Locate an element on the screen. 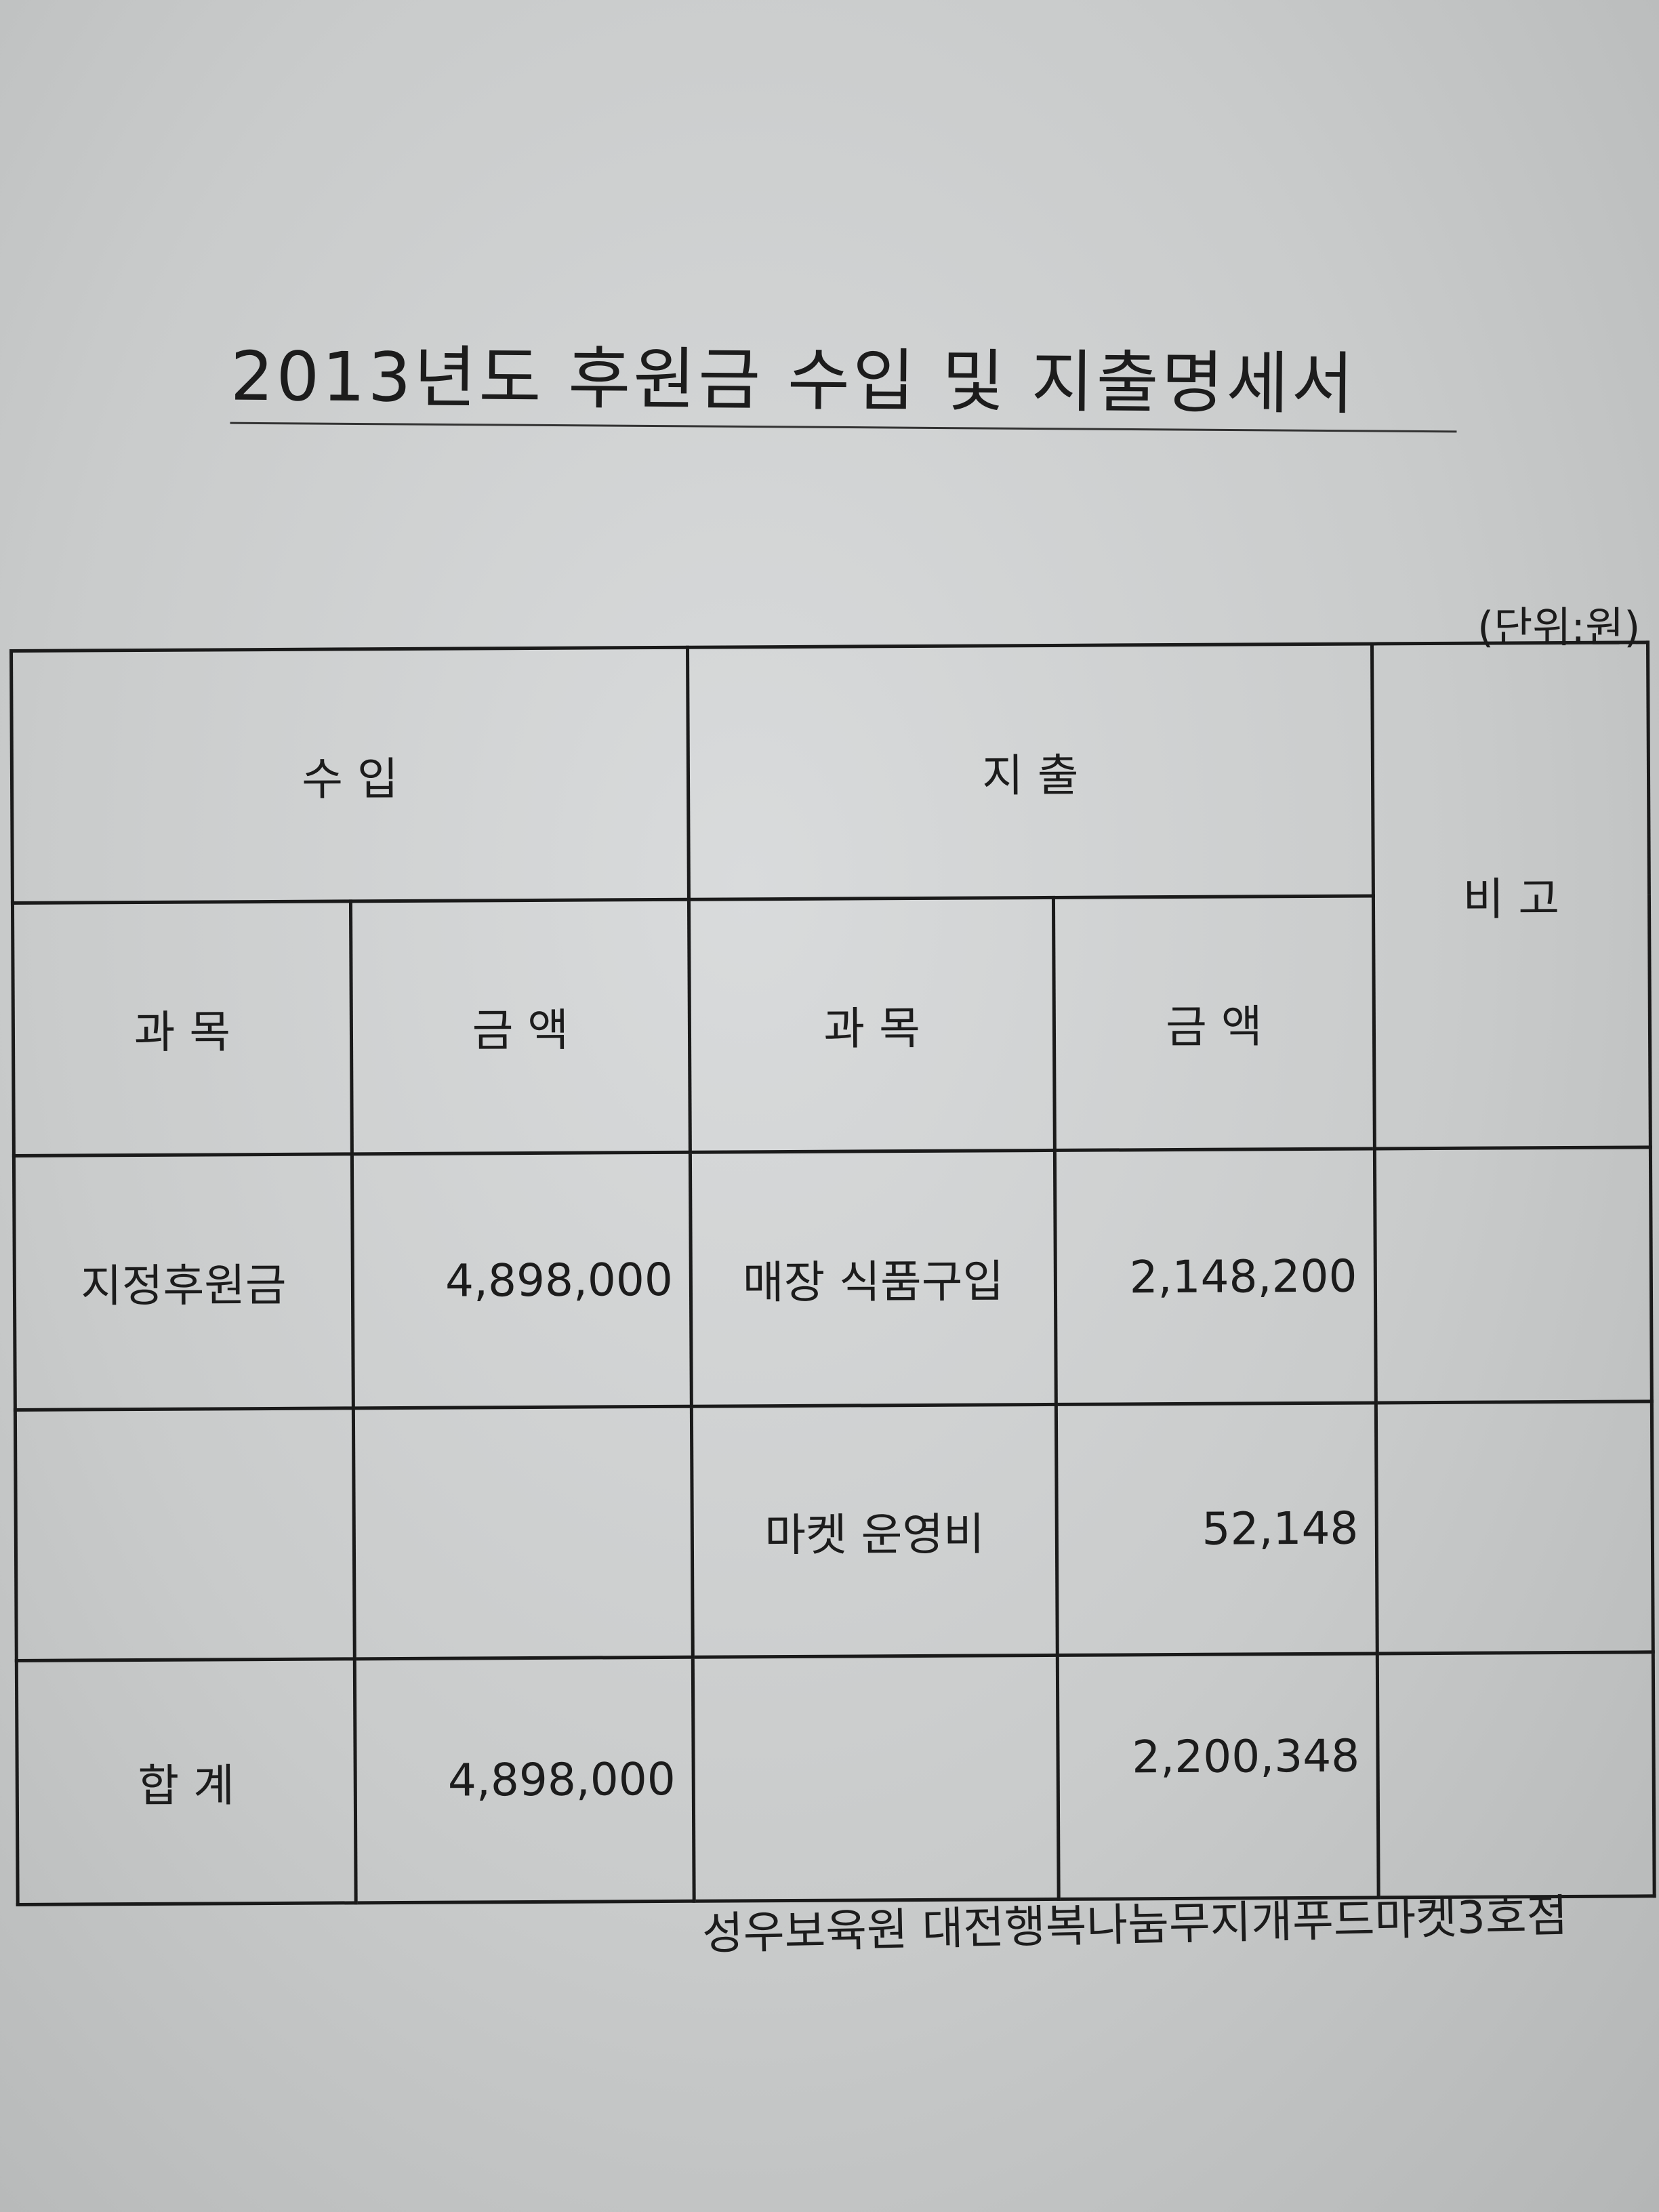 The image size is (1659, 2212). expense-item: 매장 식품구입 is located at coordinates (873, 1278).